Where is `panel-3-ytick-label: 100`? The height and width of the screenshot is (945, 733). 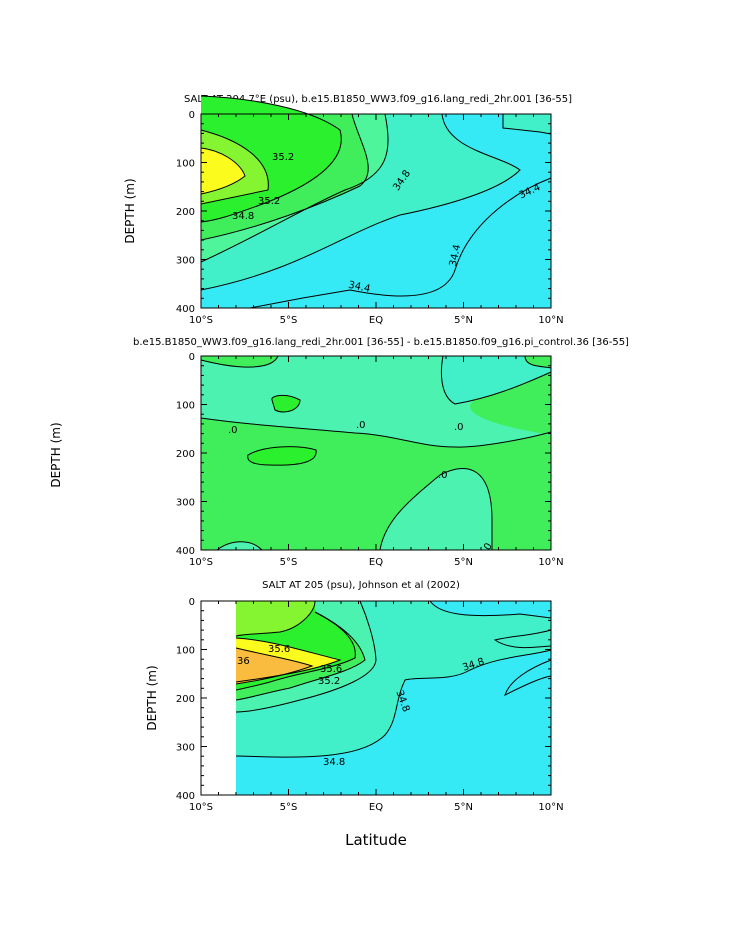
panel-3-ytick-label: 100 is located at coordinates (185, 651).